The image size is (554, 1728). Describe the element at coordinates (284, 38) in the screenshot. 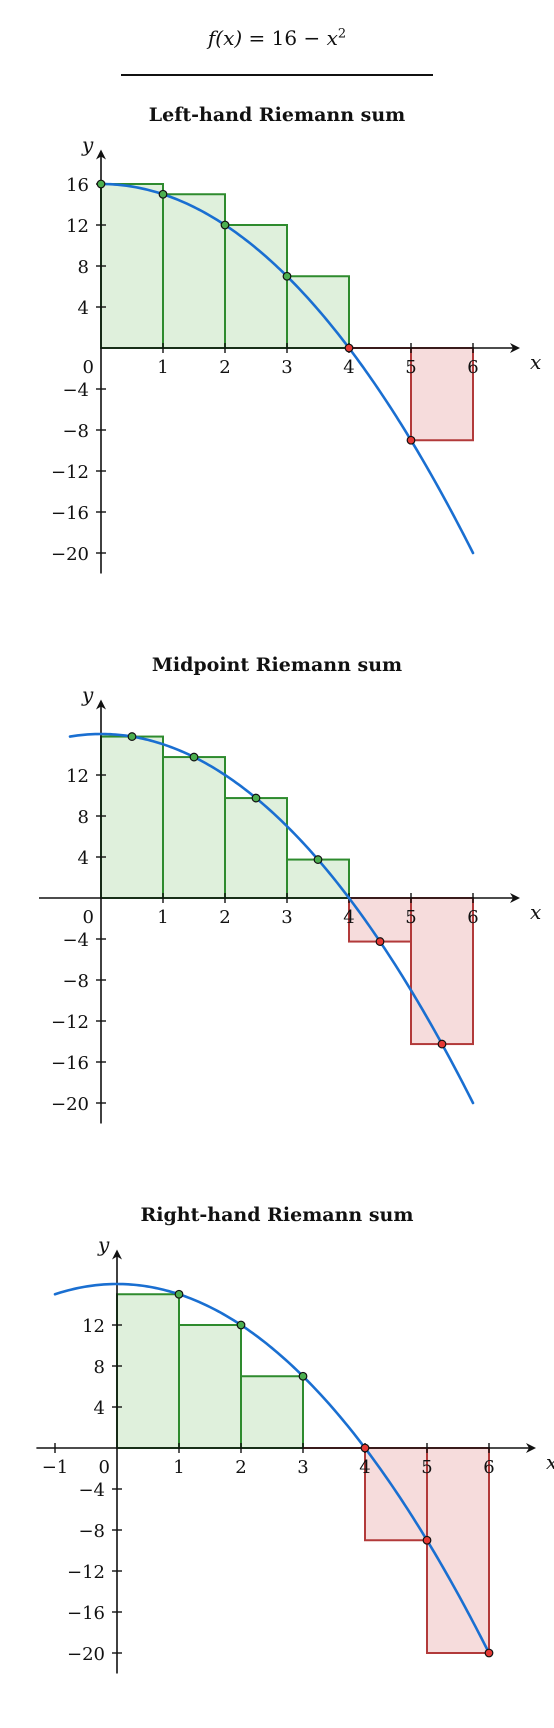

I see `formula-constant: 16` at that location.